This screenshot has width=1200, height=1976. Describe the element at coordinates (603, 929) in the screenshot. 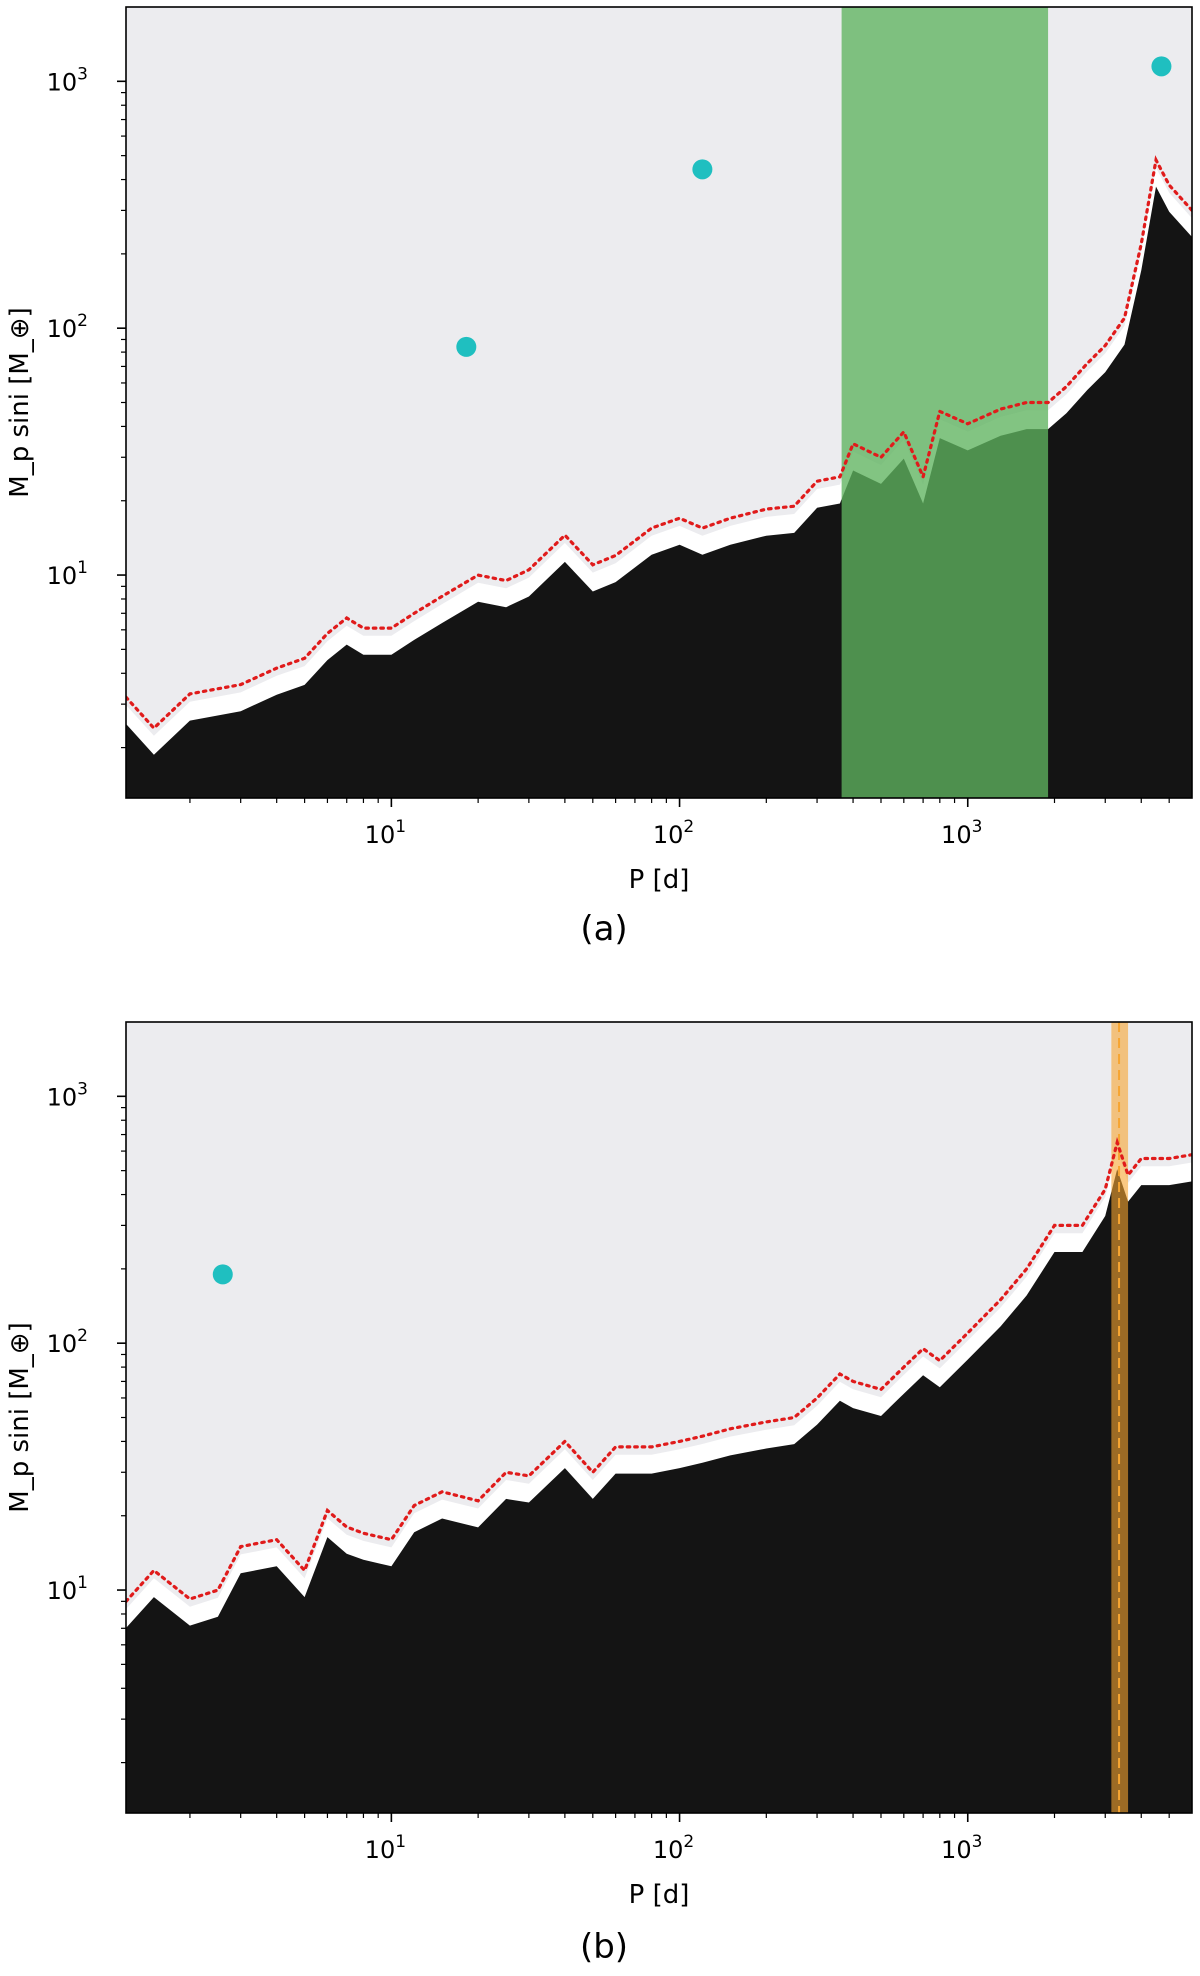

I see `panel-label: (a)` at that location.